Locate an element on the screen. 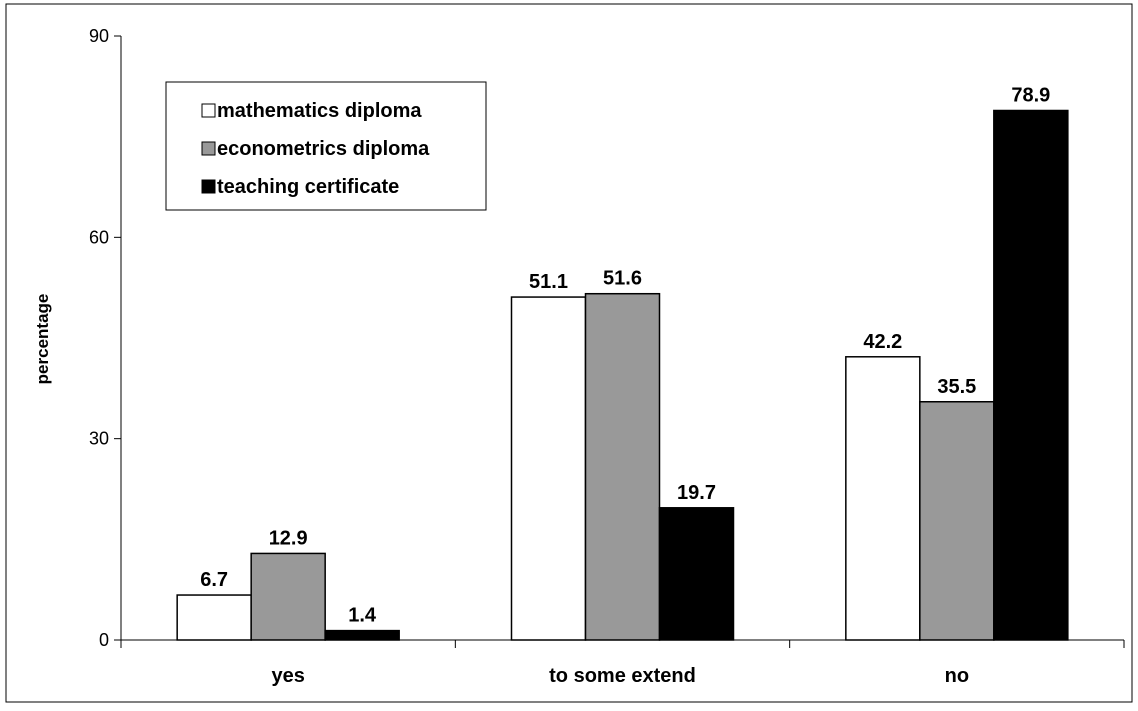 This screenshot has width=1138, height=711. bar-data-label: 12.9 is located at coordinates (288, 538).